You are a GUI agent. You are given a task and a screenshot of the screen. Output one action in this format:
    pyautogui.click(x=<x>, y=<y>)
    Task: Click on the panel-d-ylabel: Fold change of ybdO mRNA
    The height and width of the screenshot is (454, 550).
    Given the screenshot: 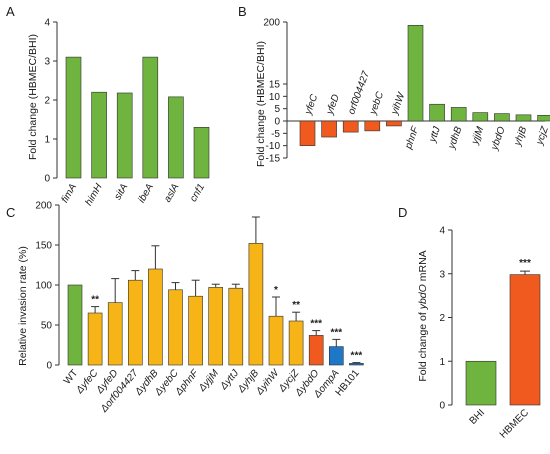 What is the action you would take?
    pyautogui.click(x=423, y=315)
    